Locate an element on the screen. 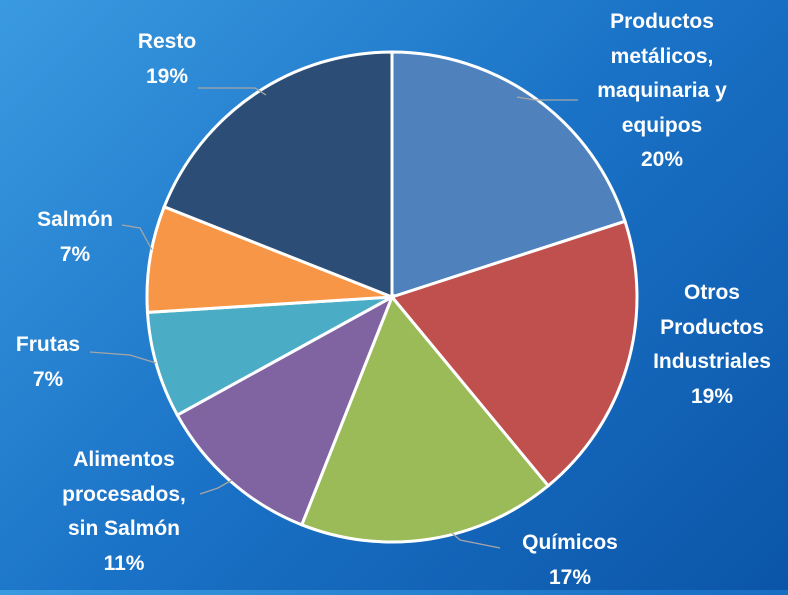  value-label: 20% is located at coordinates (662, 160).